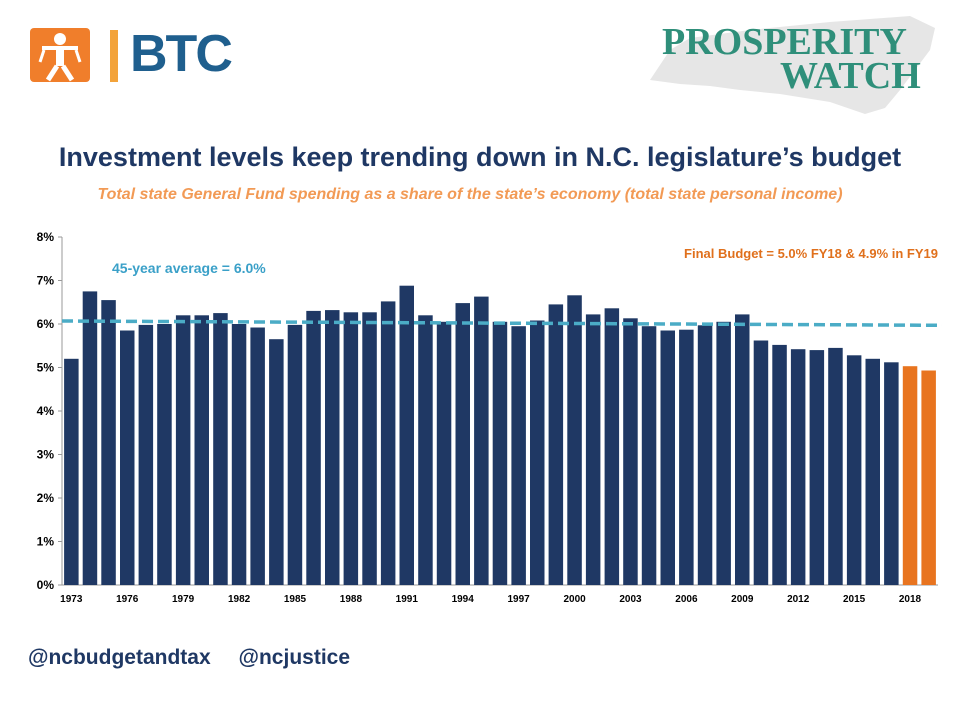  What do you see at coordinates (46, 585) in the screenshot?
I see `y-tick-label: 0%` at bounding box center [46, 585].